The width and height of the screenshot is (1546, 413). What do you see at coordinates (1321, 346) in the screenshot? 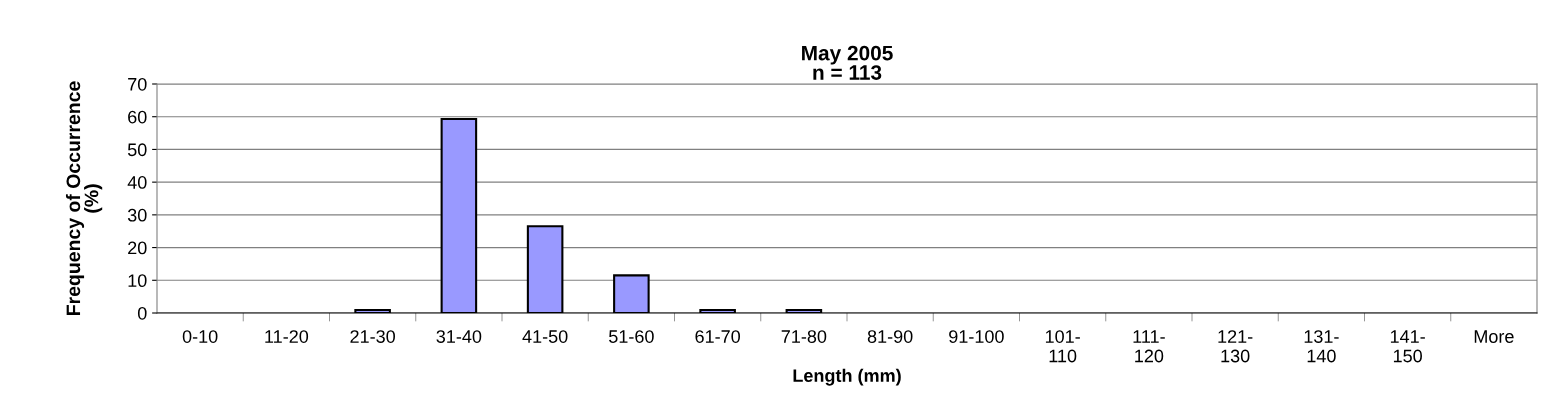
I see `x-tick-label: 131- 140` at bounding box center [1321, 346].